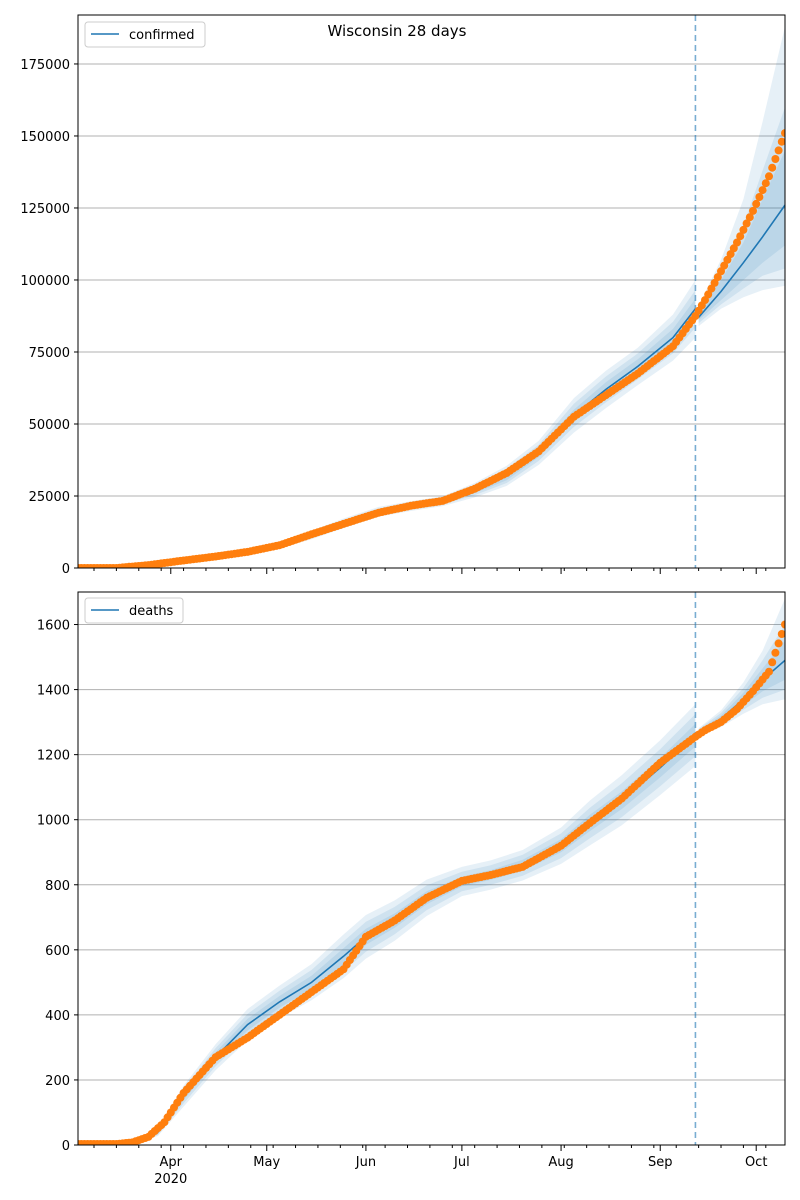 This screenshot has height=1200, width=800. What do you see at coordinates (45, 65) in the screenshot?
I see `y-tick-label: 175000` at bounding box center [45, 65].